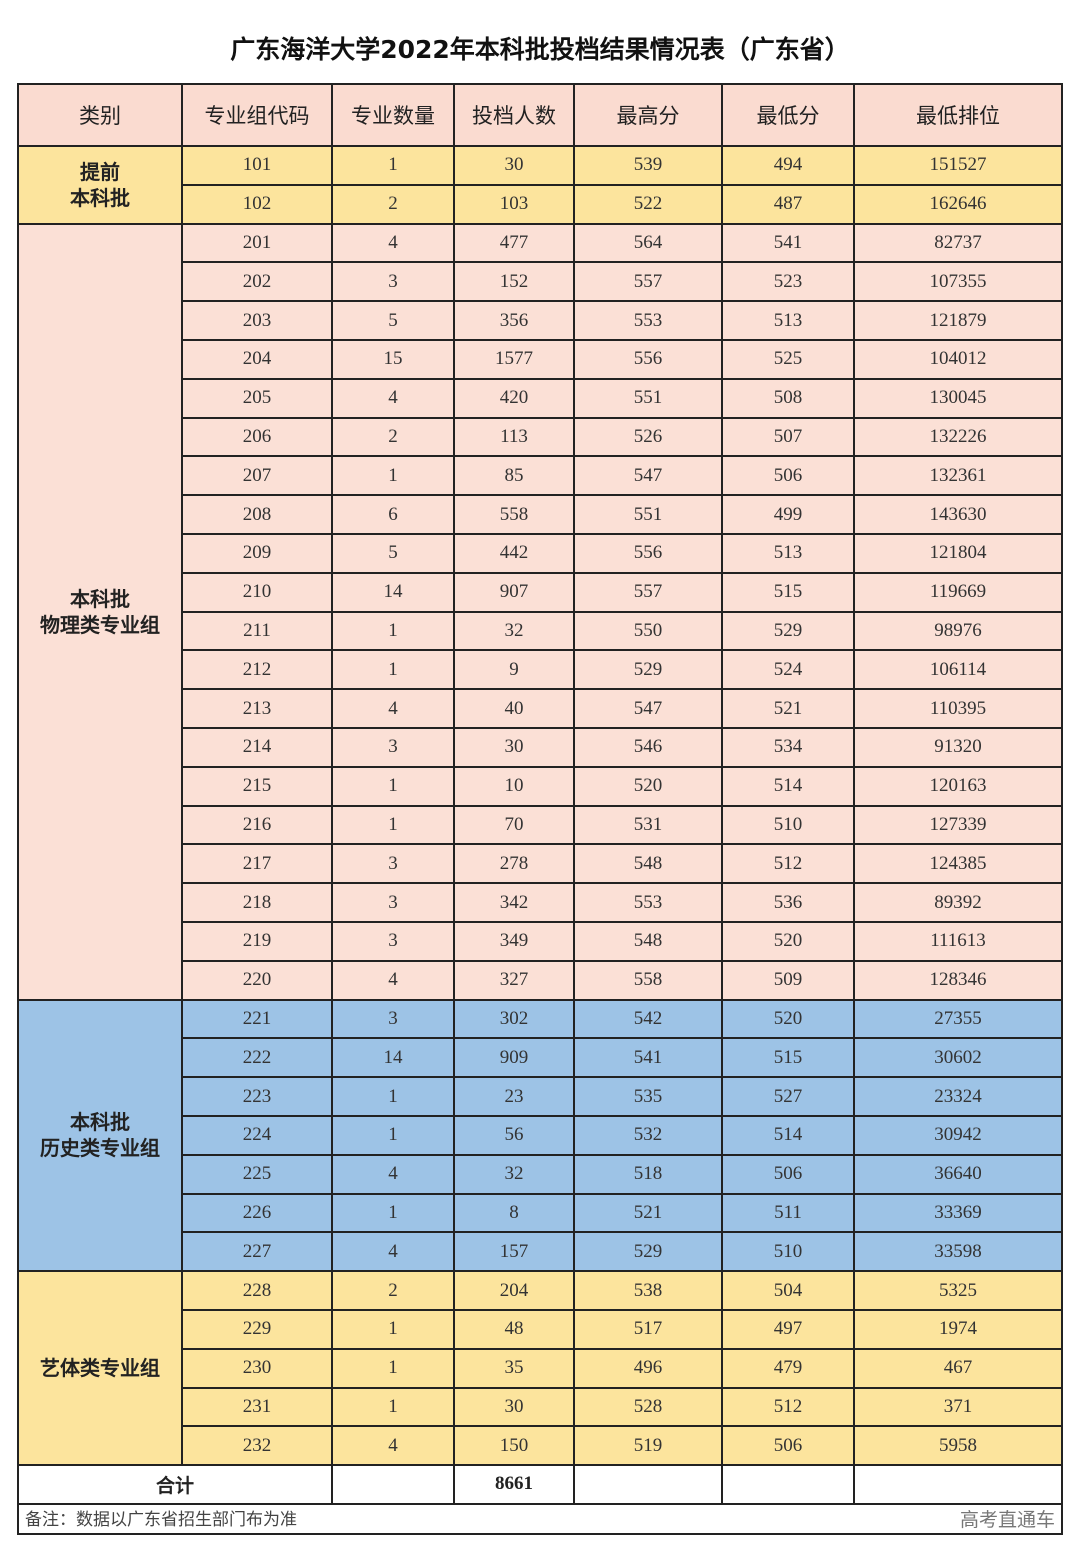 This screenshot has width=1080, height=1555. What do you see at coordinates (540, 115) in the screenshot?
I see `header-row: 类别 专业组代码 专业数量 投档人数 最高分 最低分 最低排位` at bounding box center [540, 115].